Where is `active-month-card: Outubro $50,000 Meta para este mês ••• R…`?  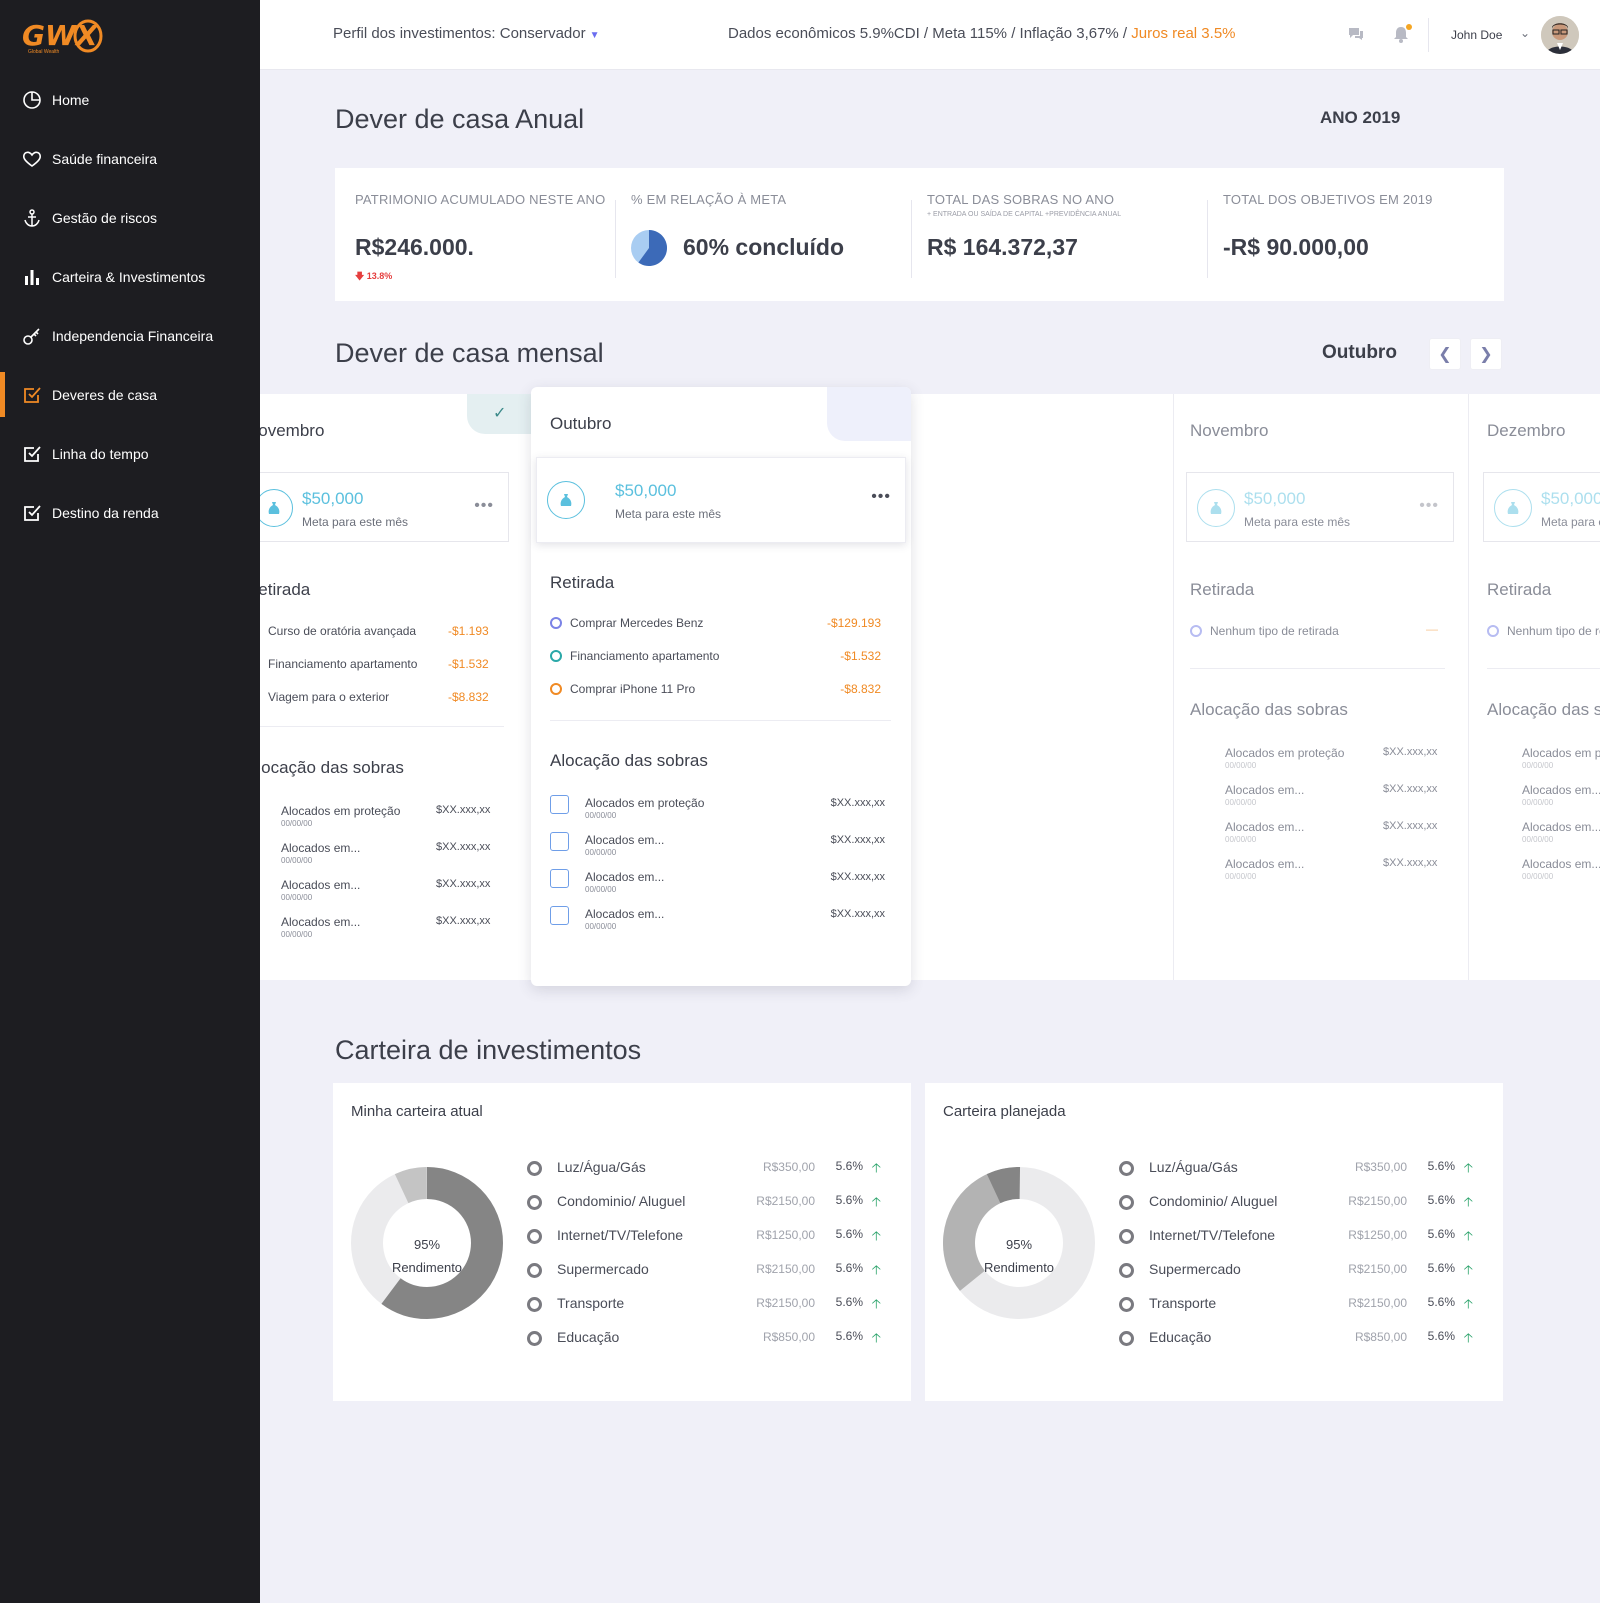
active-month-card: Outubro $50,000 Meta para este mês ••• R… is located at coordinates (721, 686).